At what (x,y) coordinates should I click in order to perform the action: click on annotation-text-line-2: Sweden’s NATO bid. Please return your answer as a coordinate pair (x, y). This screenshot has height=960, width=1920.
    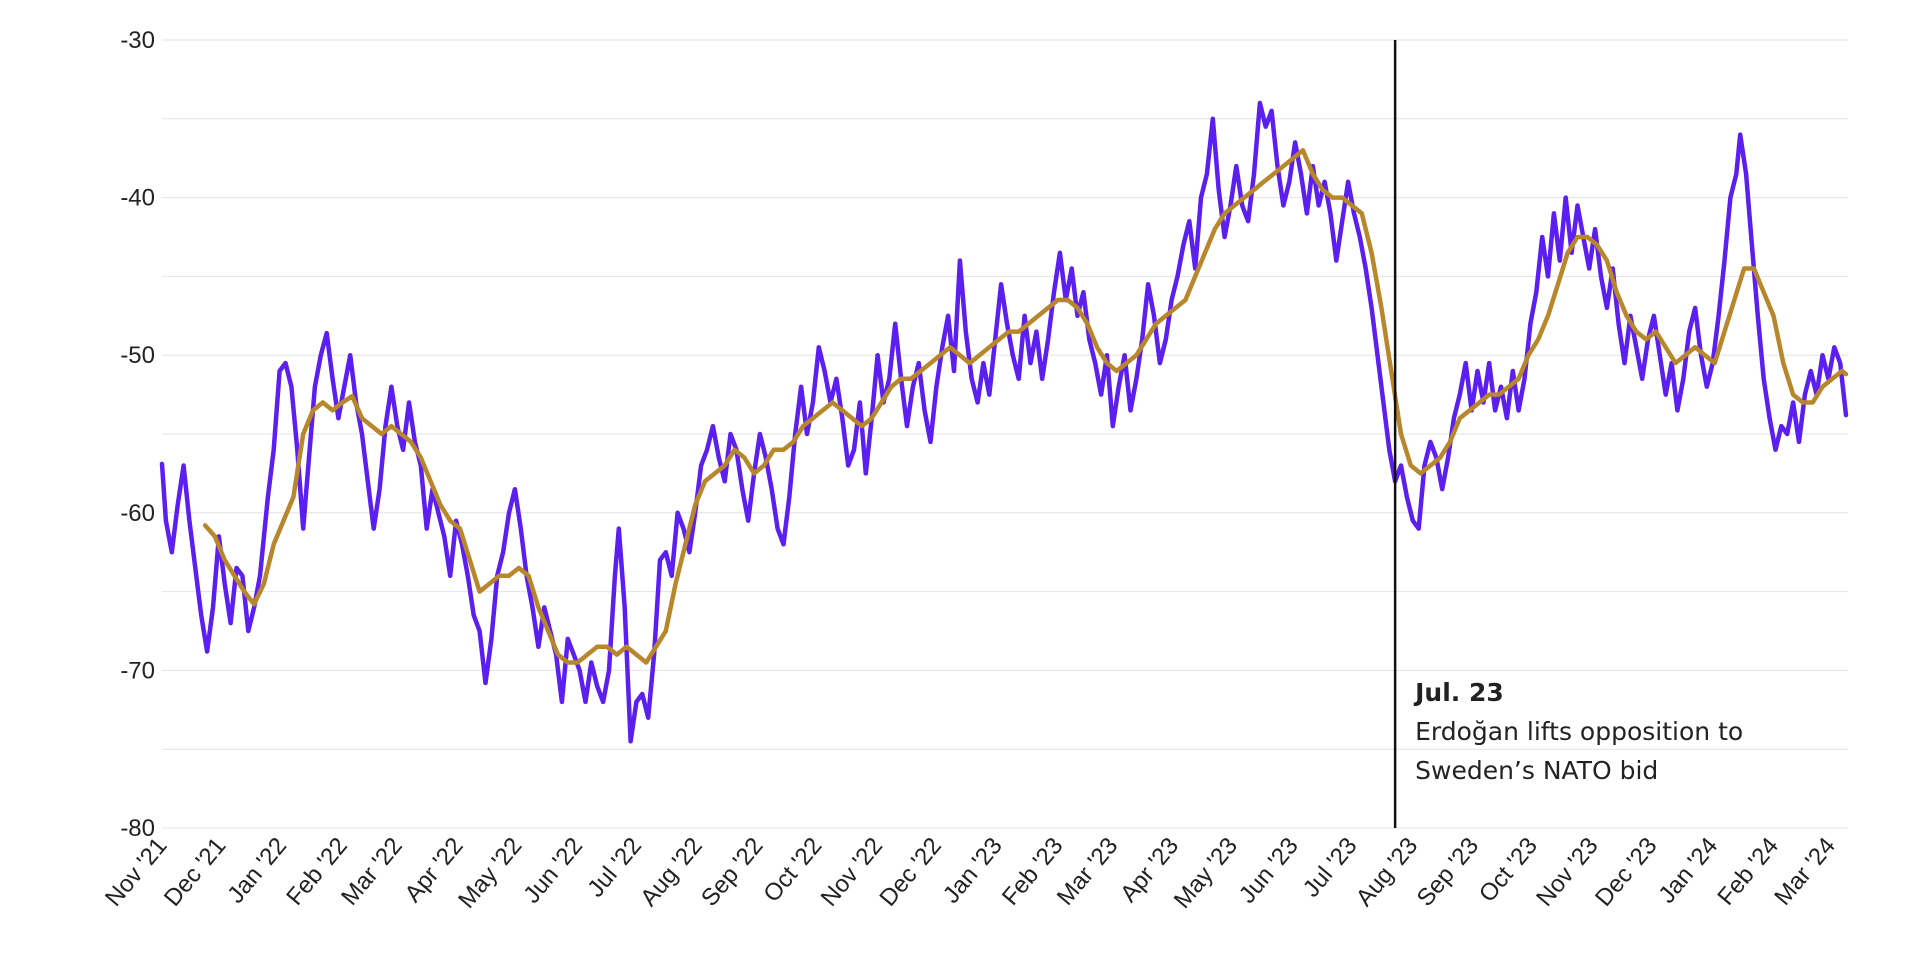
    Looking at the image, I should click on (1536, 770).